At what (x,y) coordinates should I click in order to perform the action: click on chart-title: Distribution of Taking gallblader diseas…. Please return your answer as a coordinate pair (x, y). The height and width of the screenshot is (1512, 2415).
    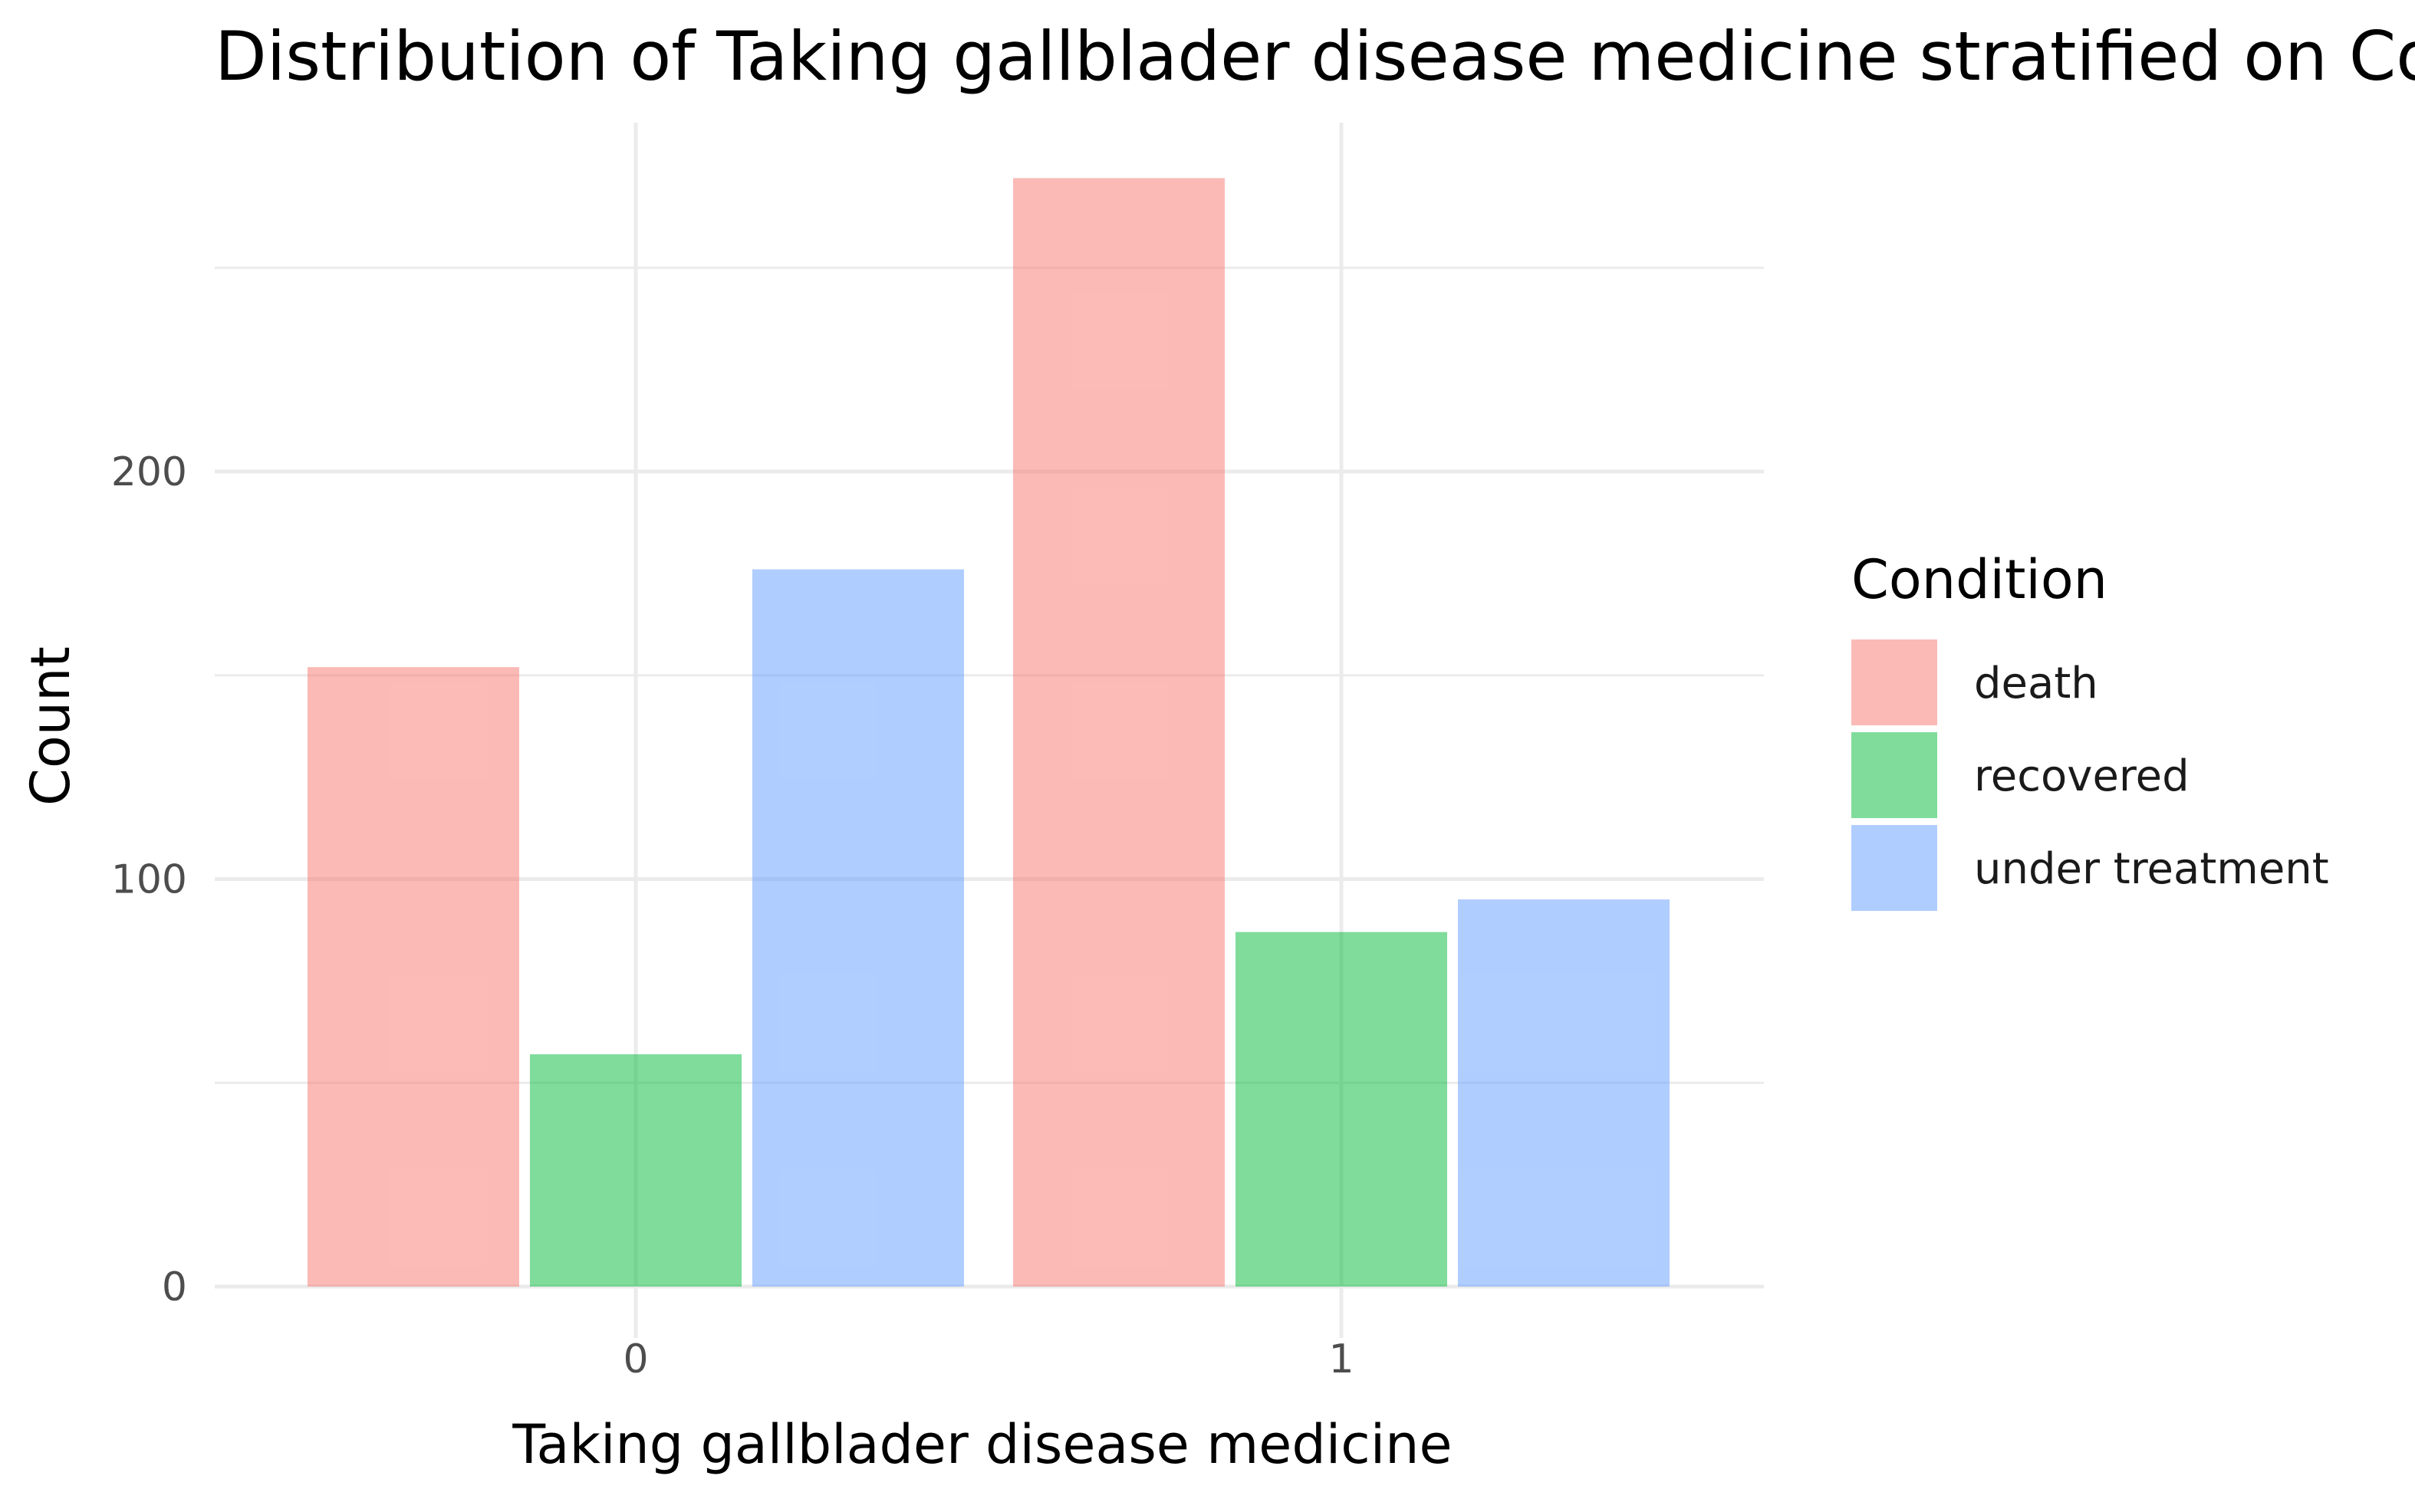
    Looking at the image, I should click on (1315, 57).